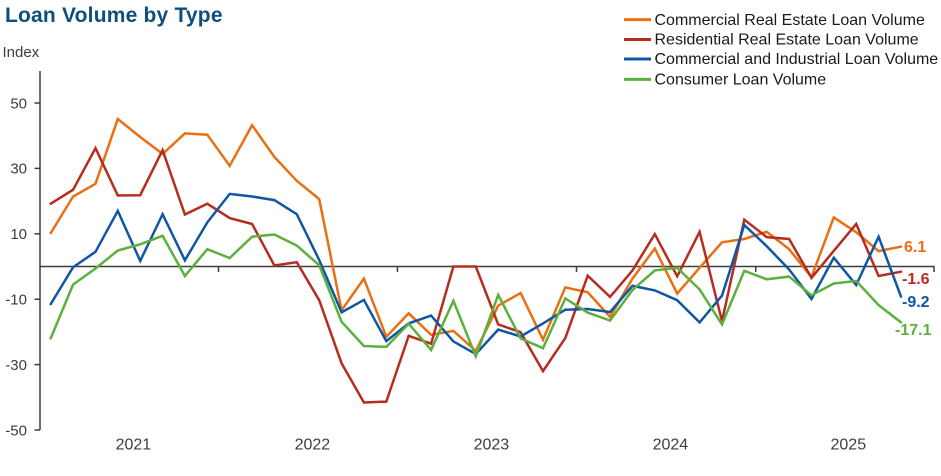 The image size is (941, 476). I want to click on svg-text: -1.6, so click(916, 279).